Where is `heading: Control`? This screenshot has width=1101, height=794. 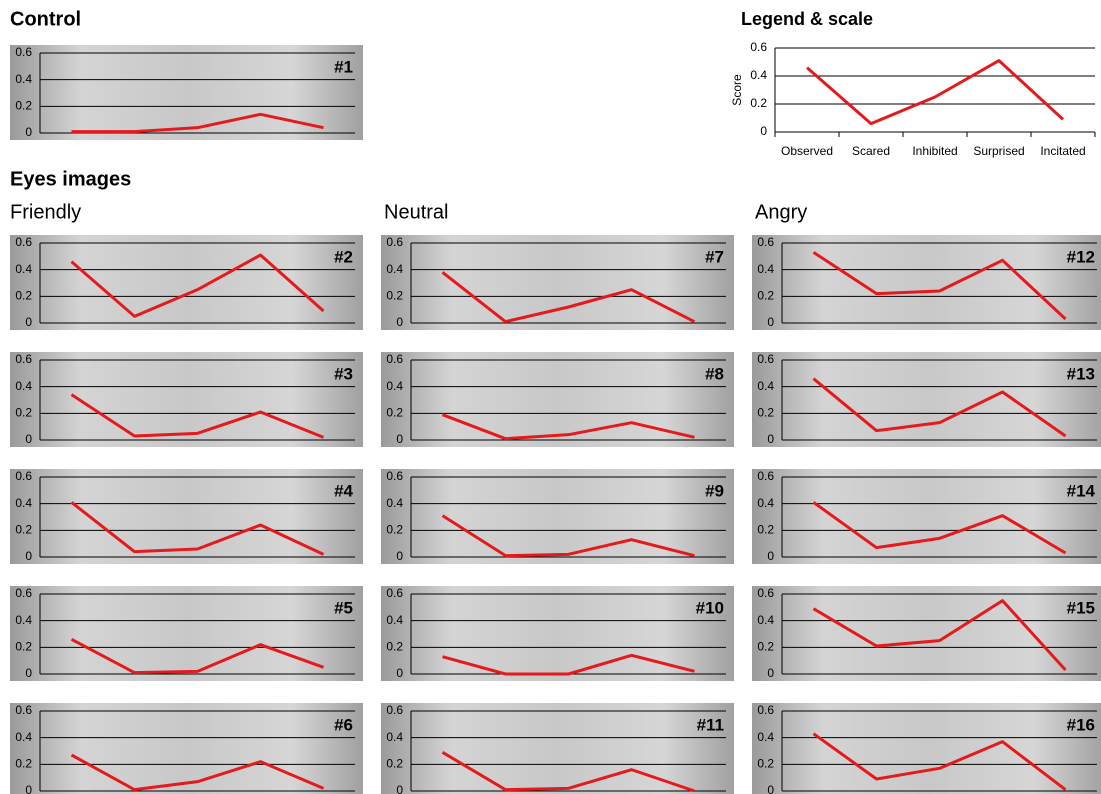 heading: Control is located at coordinates (45, 19).